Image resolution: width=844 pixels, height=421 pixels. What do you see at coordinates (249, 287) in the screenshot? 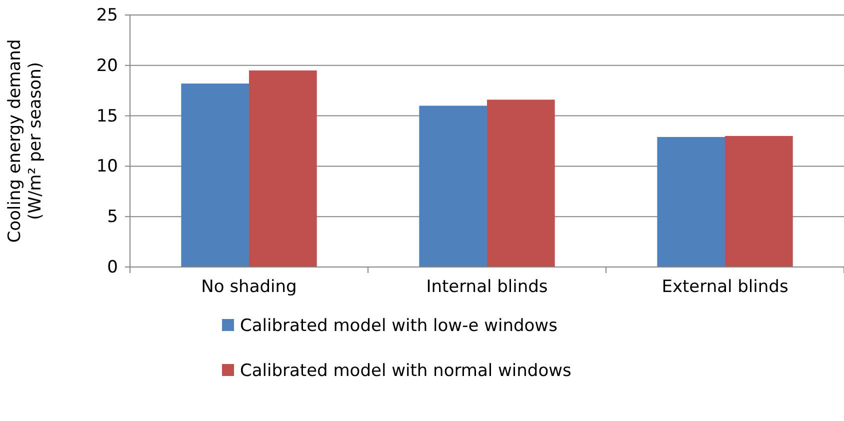
I see `x-tick-label: No shading` at bounding box center [249, 287].